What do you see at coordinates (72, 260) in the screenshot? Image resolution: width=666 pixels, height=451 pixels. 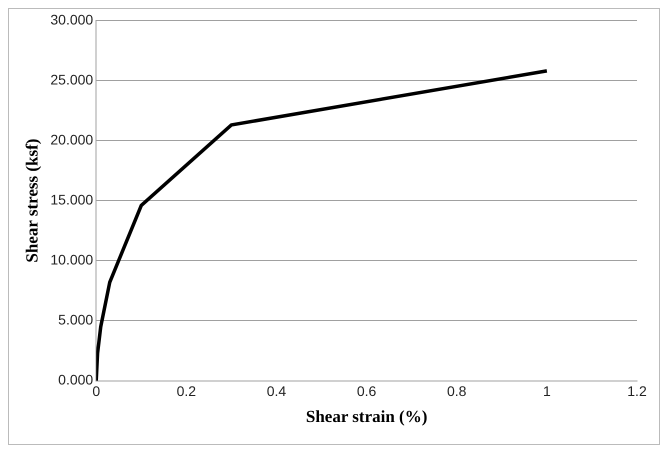 I see `y-tick-label: 10.000` at bounding box center [72, 260].